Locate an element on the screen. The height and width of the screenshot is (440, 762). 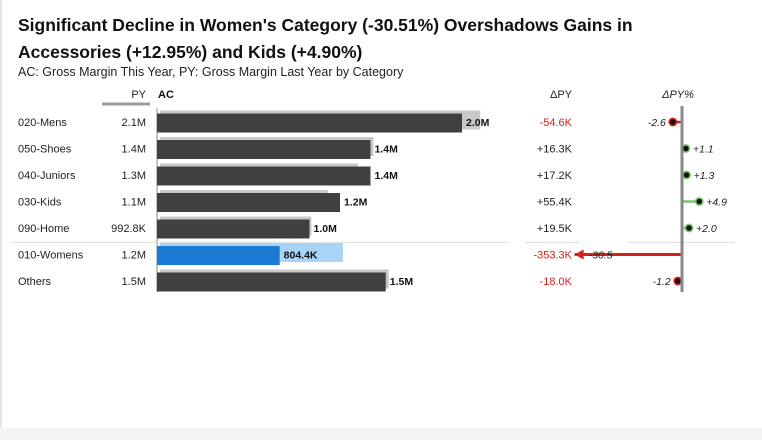
delta-abs-column-header: ΔPY is located at coordinates (561, 95).